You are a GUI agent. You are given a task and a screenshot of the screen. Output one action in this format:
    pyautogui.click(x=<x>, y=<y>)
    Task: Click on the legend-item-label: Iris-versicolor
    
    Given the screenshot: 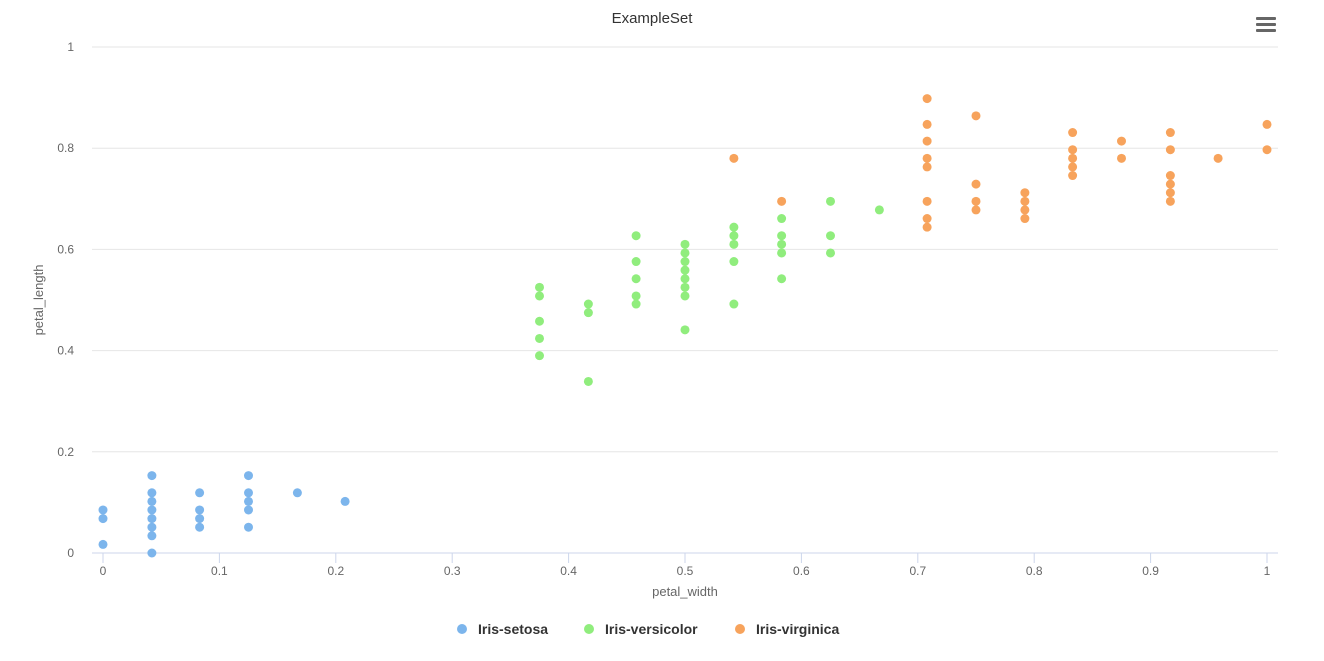 What is the action you would take?
    pyautogui.click(x=651, y=629)
    